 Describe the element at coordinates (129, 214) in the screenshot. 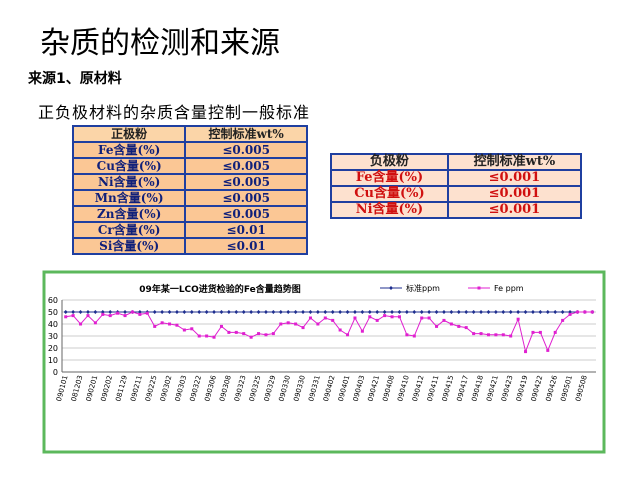

I see `table-cell: Zn含量(%)` at that location.